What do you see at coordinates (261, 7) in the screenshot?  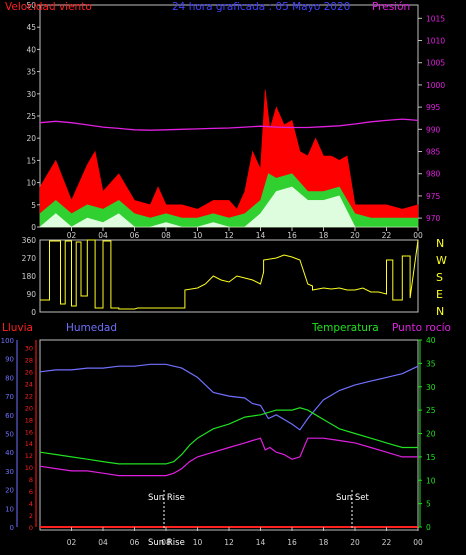 I see `chart-title: 24 hora graficada : 05 Mayo 2020` at bounding box center [261, 7].